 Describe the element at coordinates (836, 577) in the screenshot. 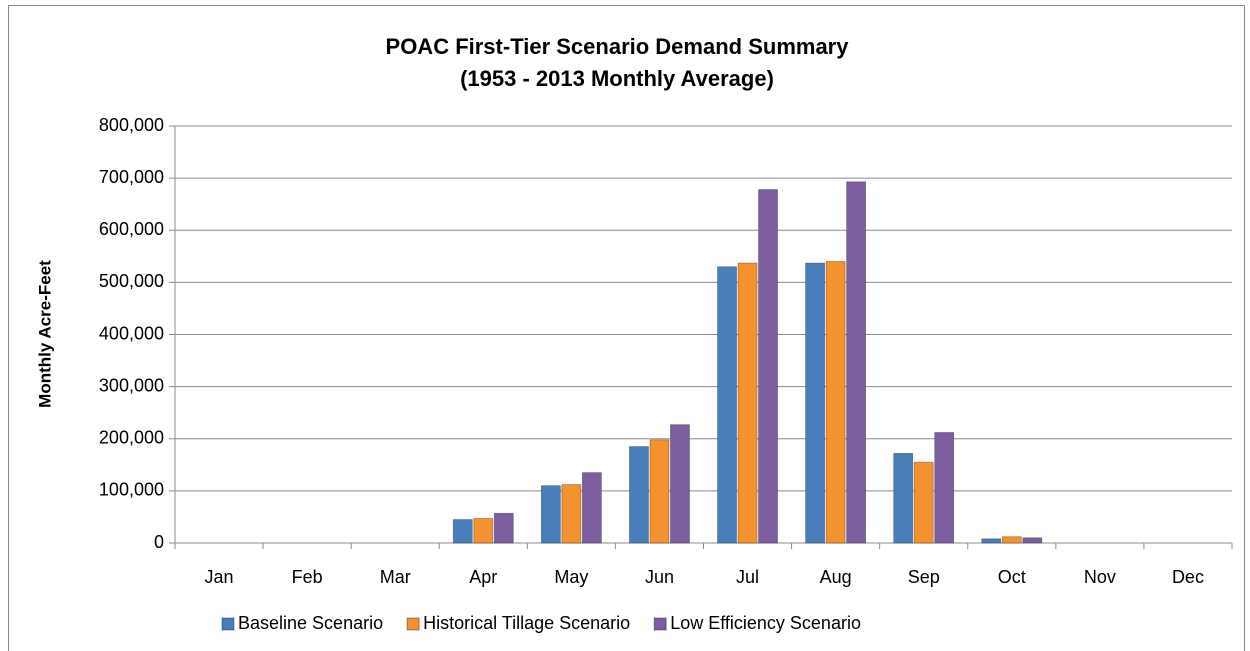

I see `x-tick-label: Aug` at that location.